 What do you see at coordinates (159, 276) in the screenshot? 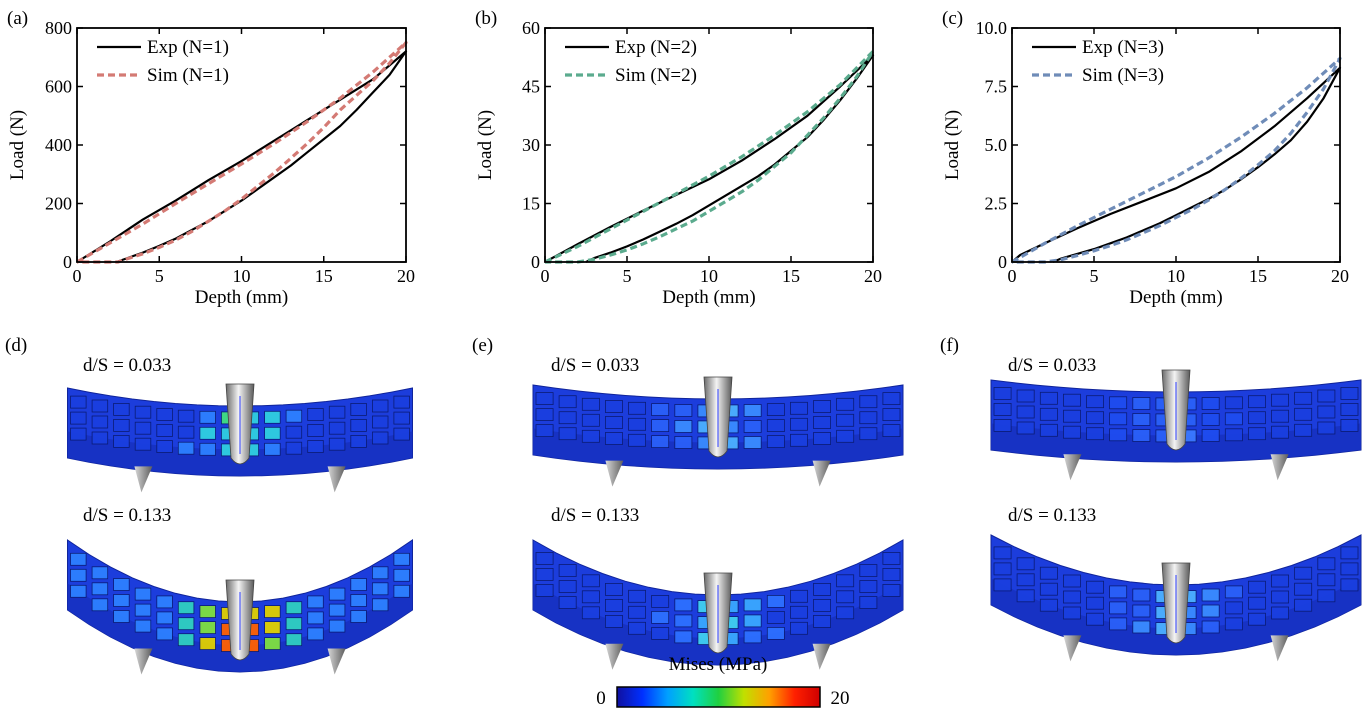
I see `x-tick-label: 5` at bounding box center [159, 276].